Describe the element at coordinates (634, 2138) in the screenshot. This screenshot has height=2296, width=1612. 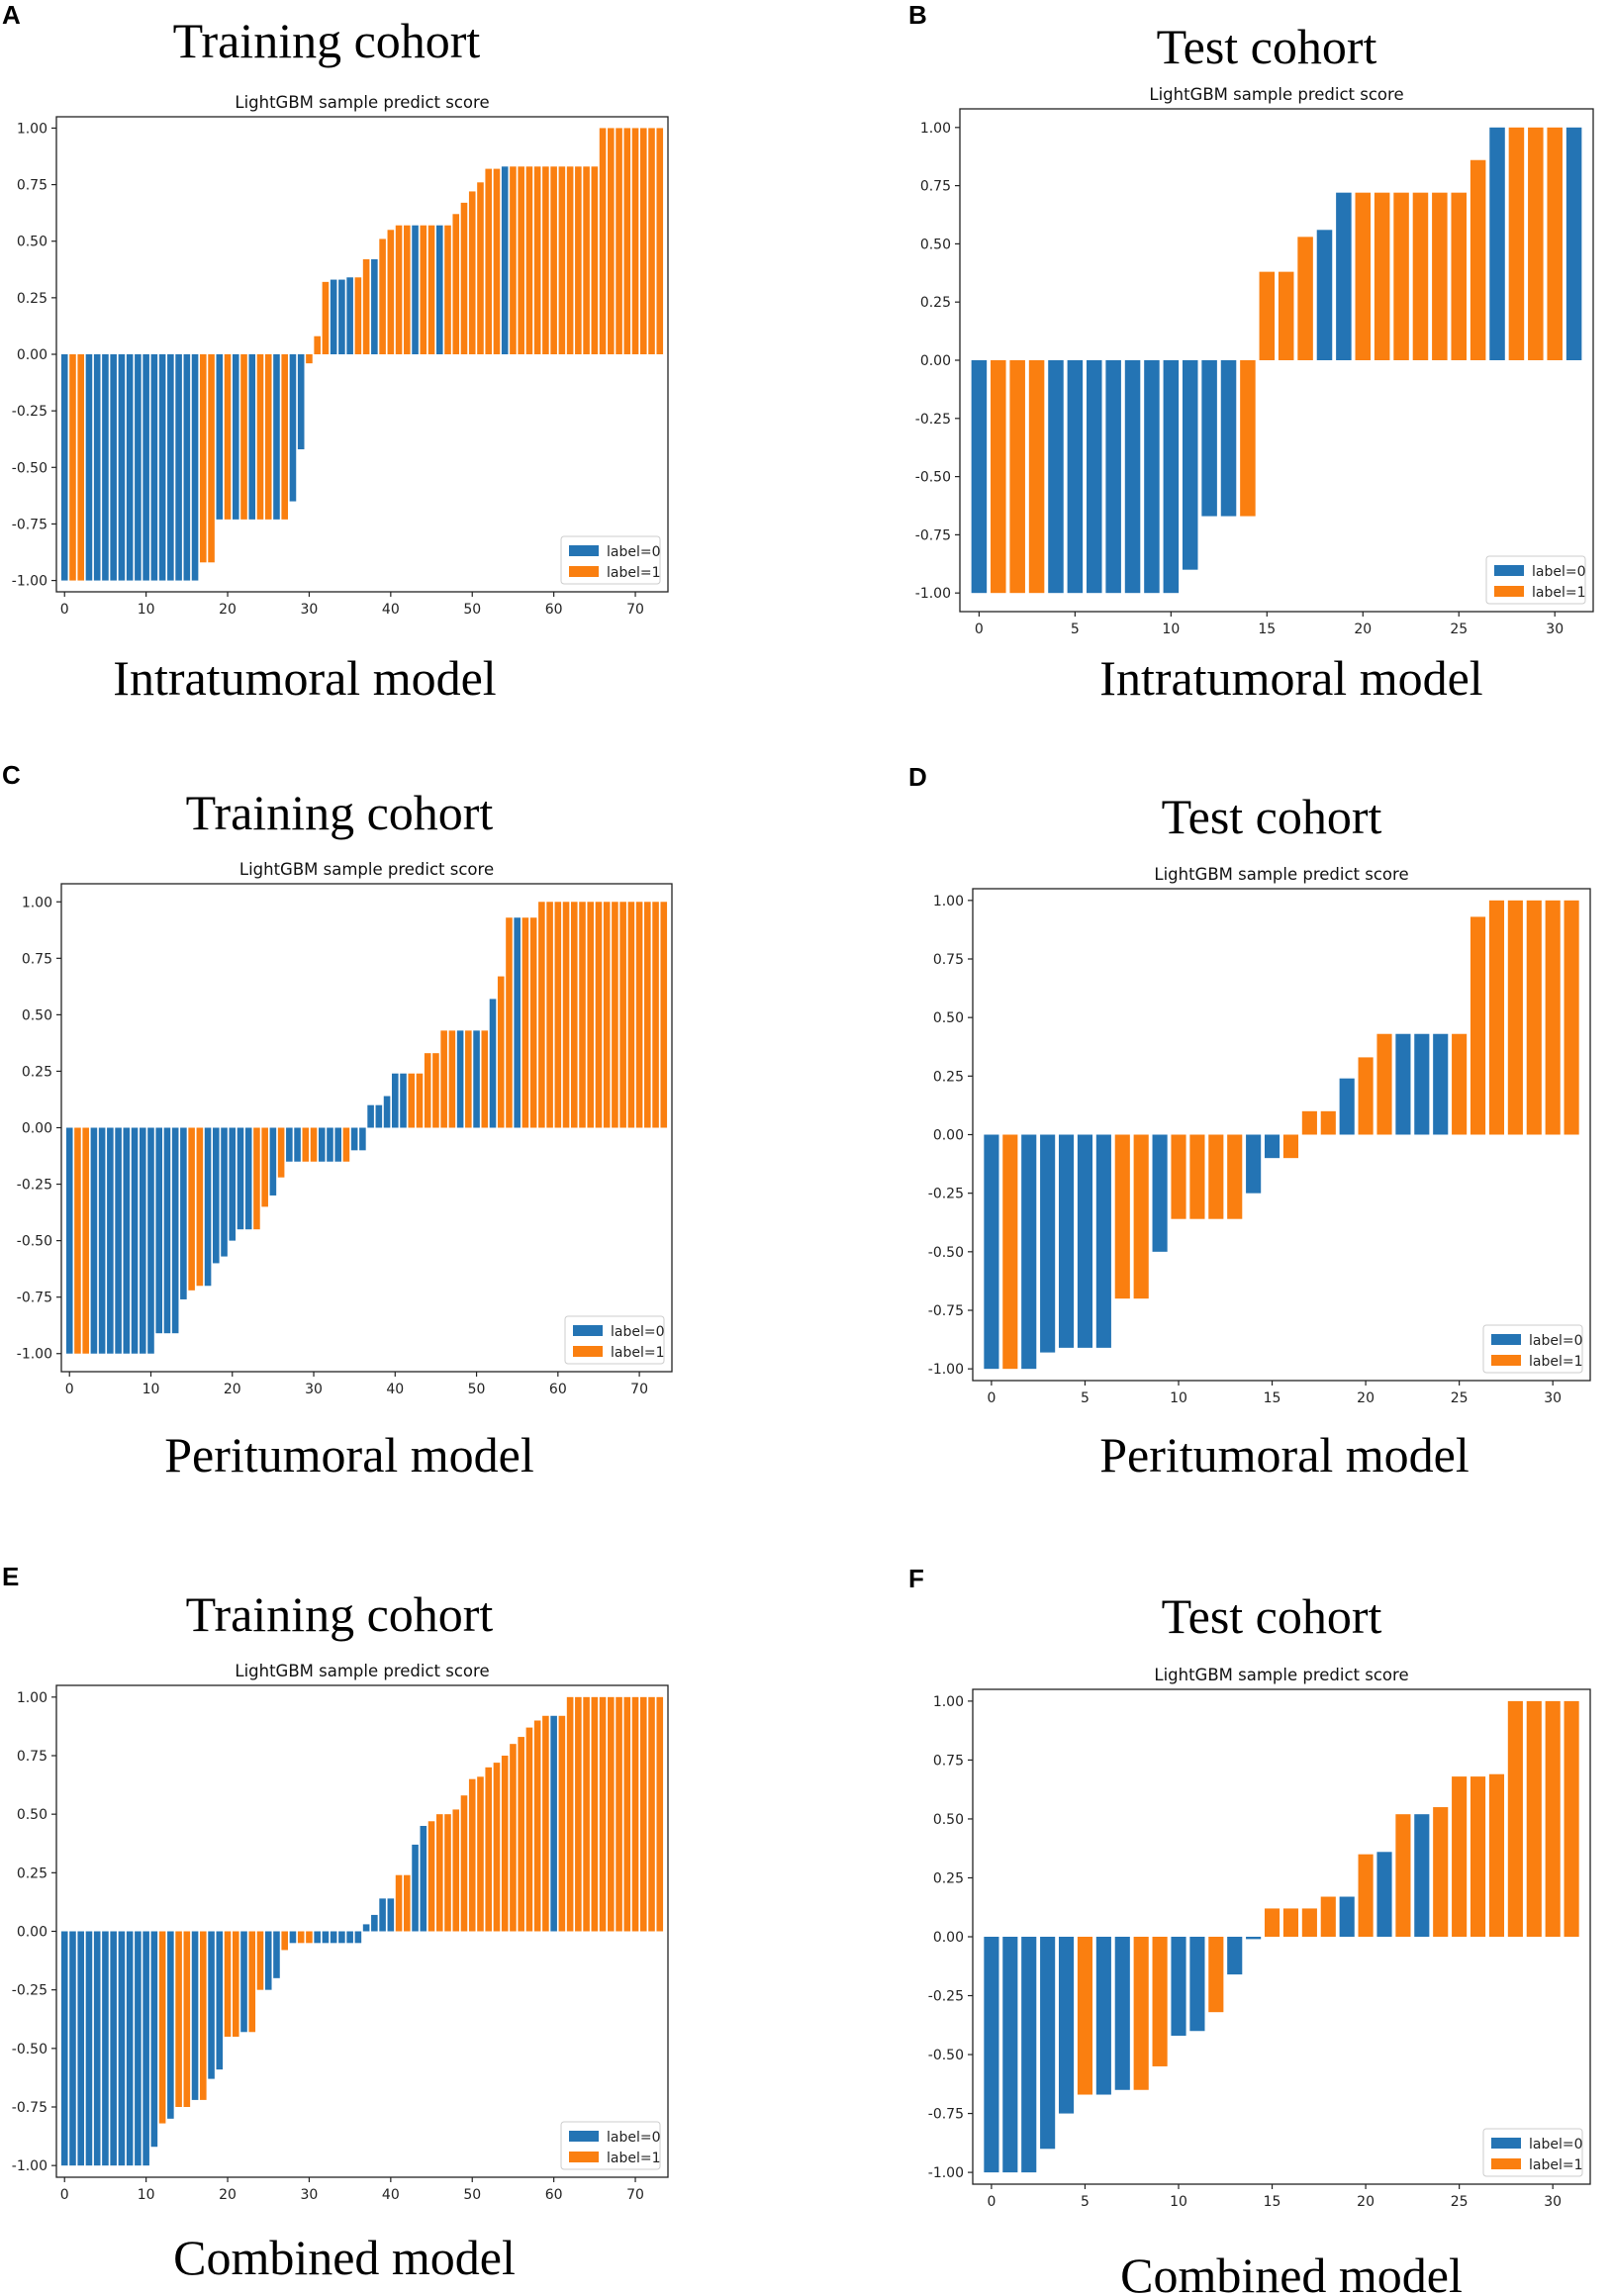
I see `legend-label: label=0` at that location.